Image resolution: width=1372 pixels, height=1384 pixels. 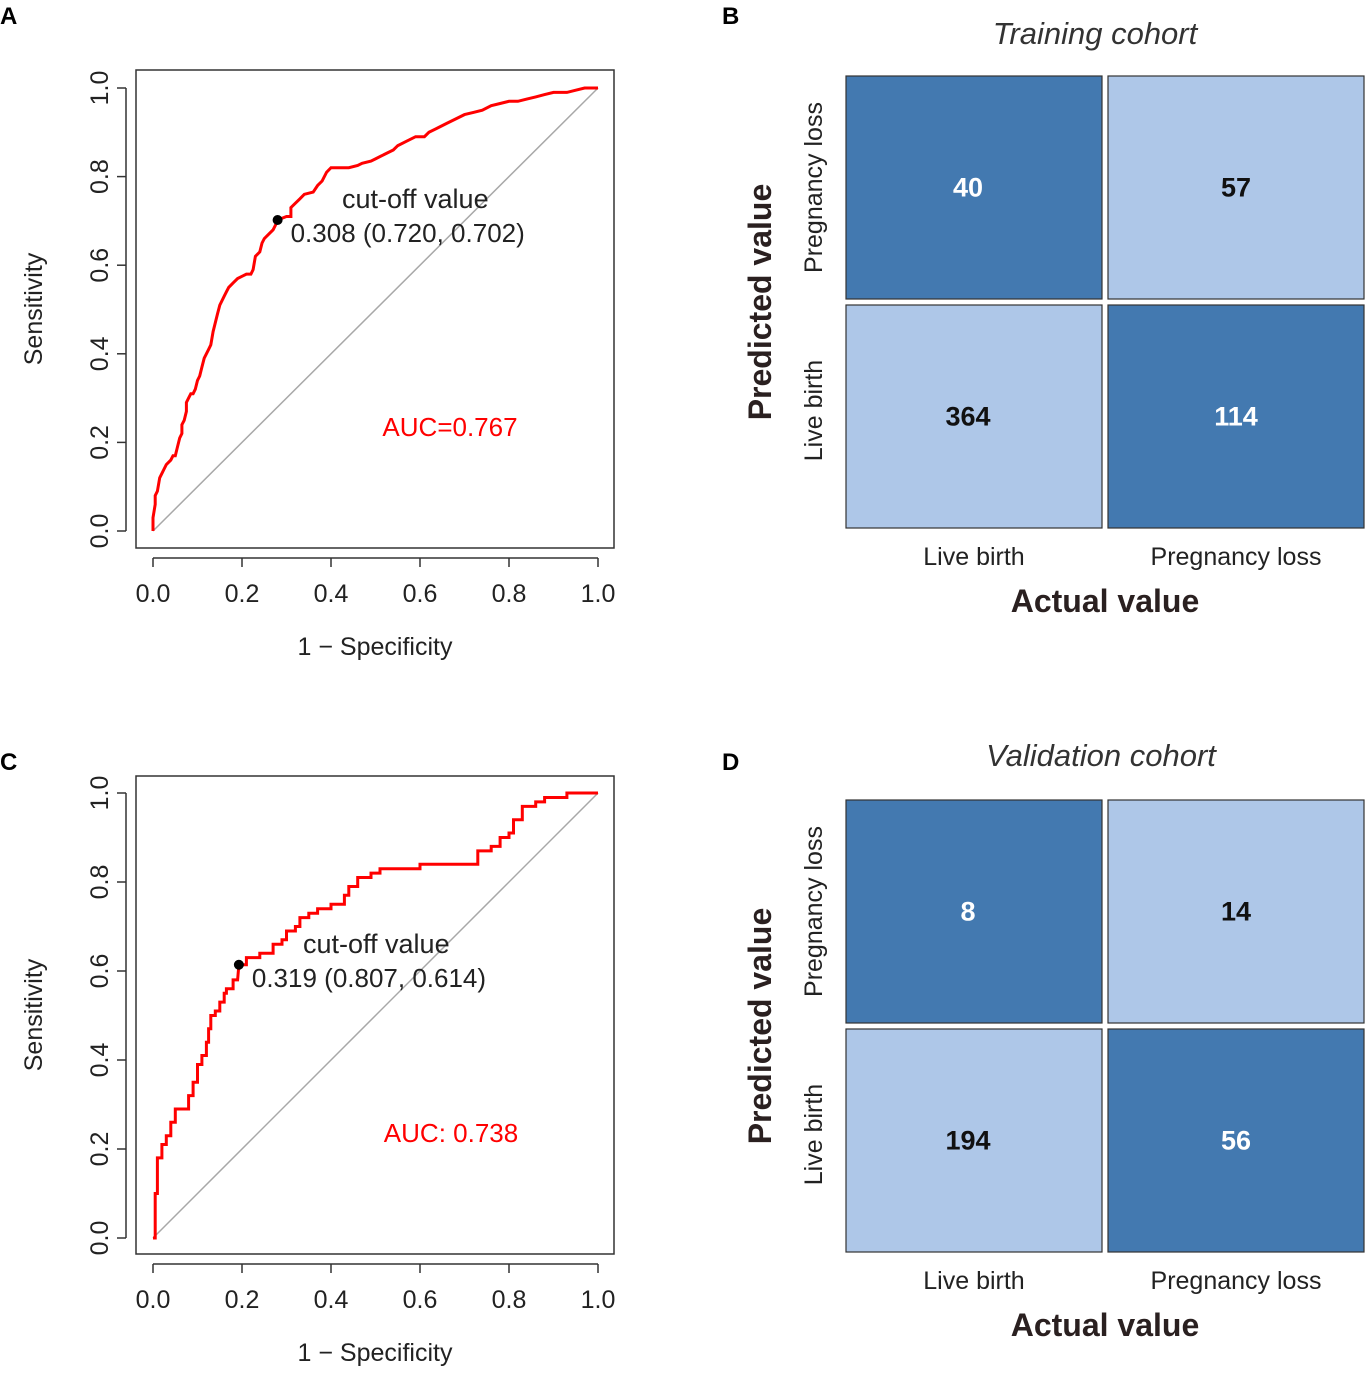 I want to click on matrix-title: Validation cohort, so click(x=1101, y=755).